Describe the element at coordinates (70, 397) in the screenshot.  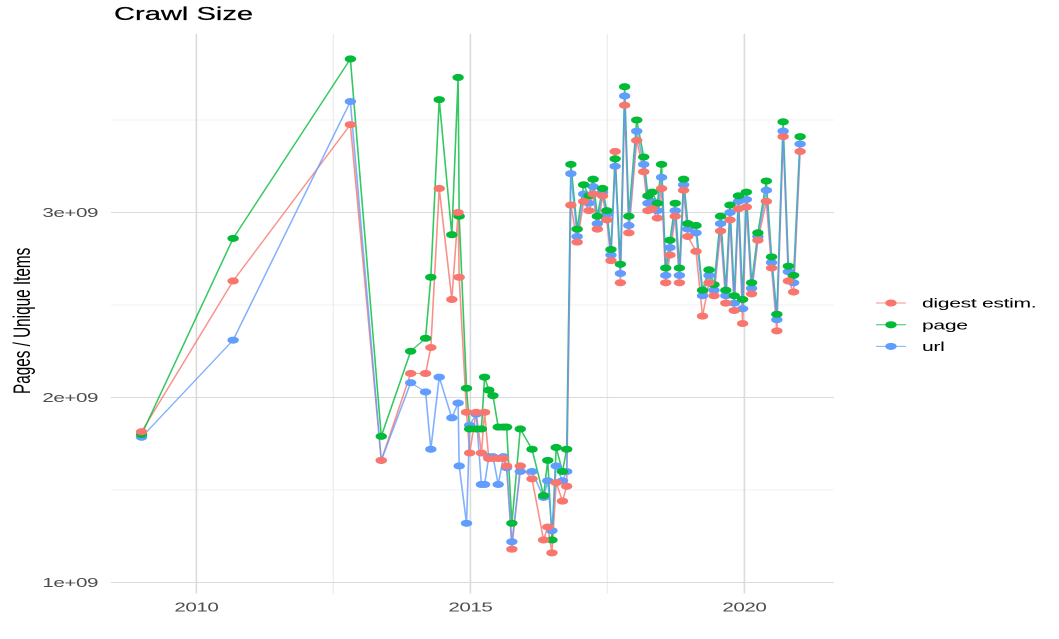
I see `svg-text: 2e+09` at that location.